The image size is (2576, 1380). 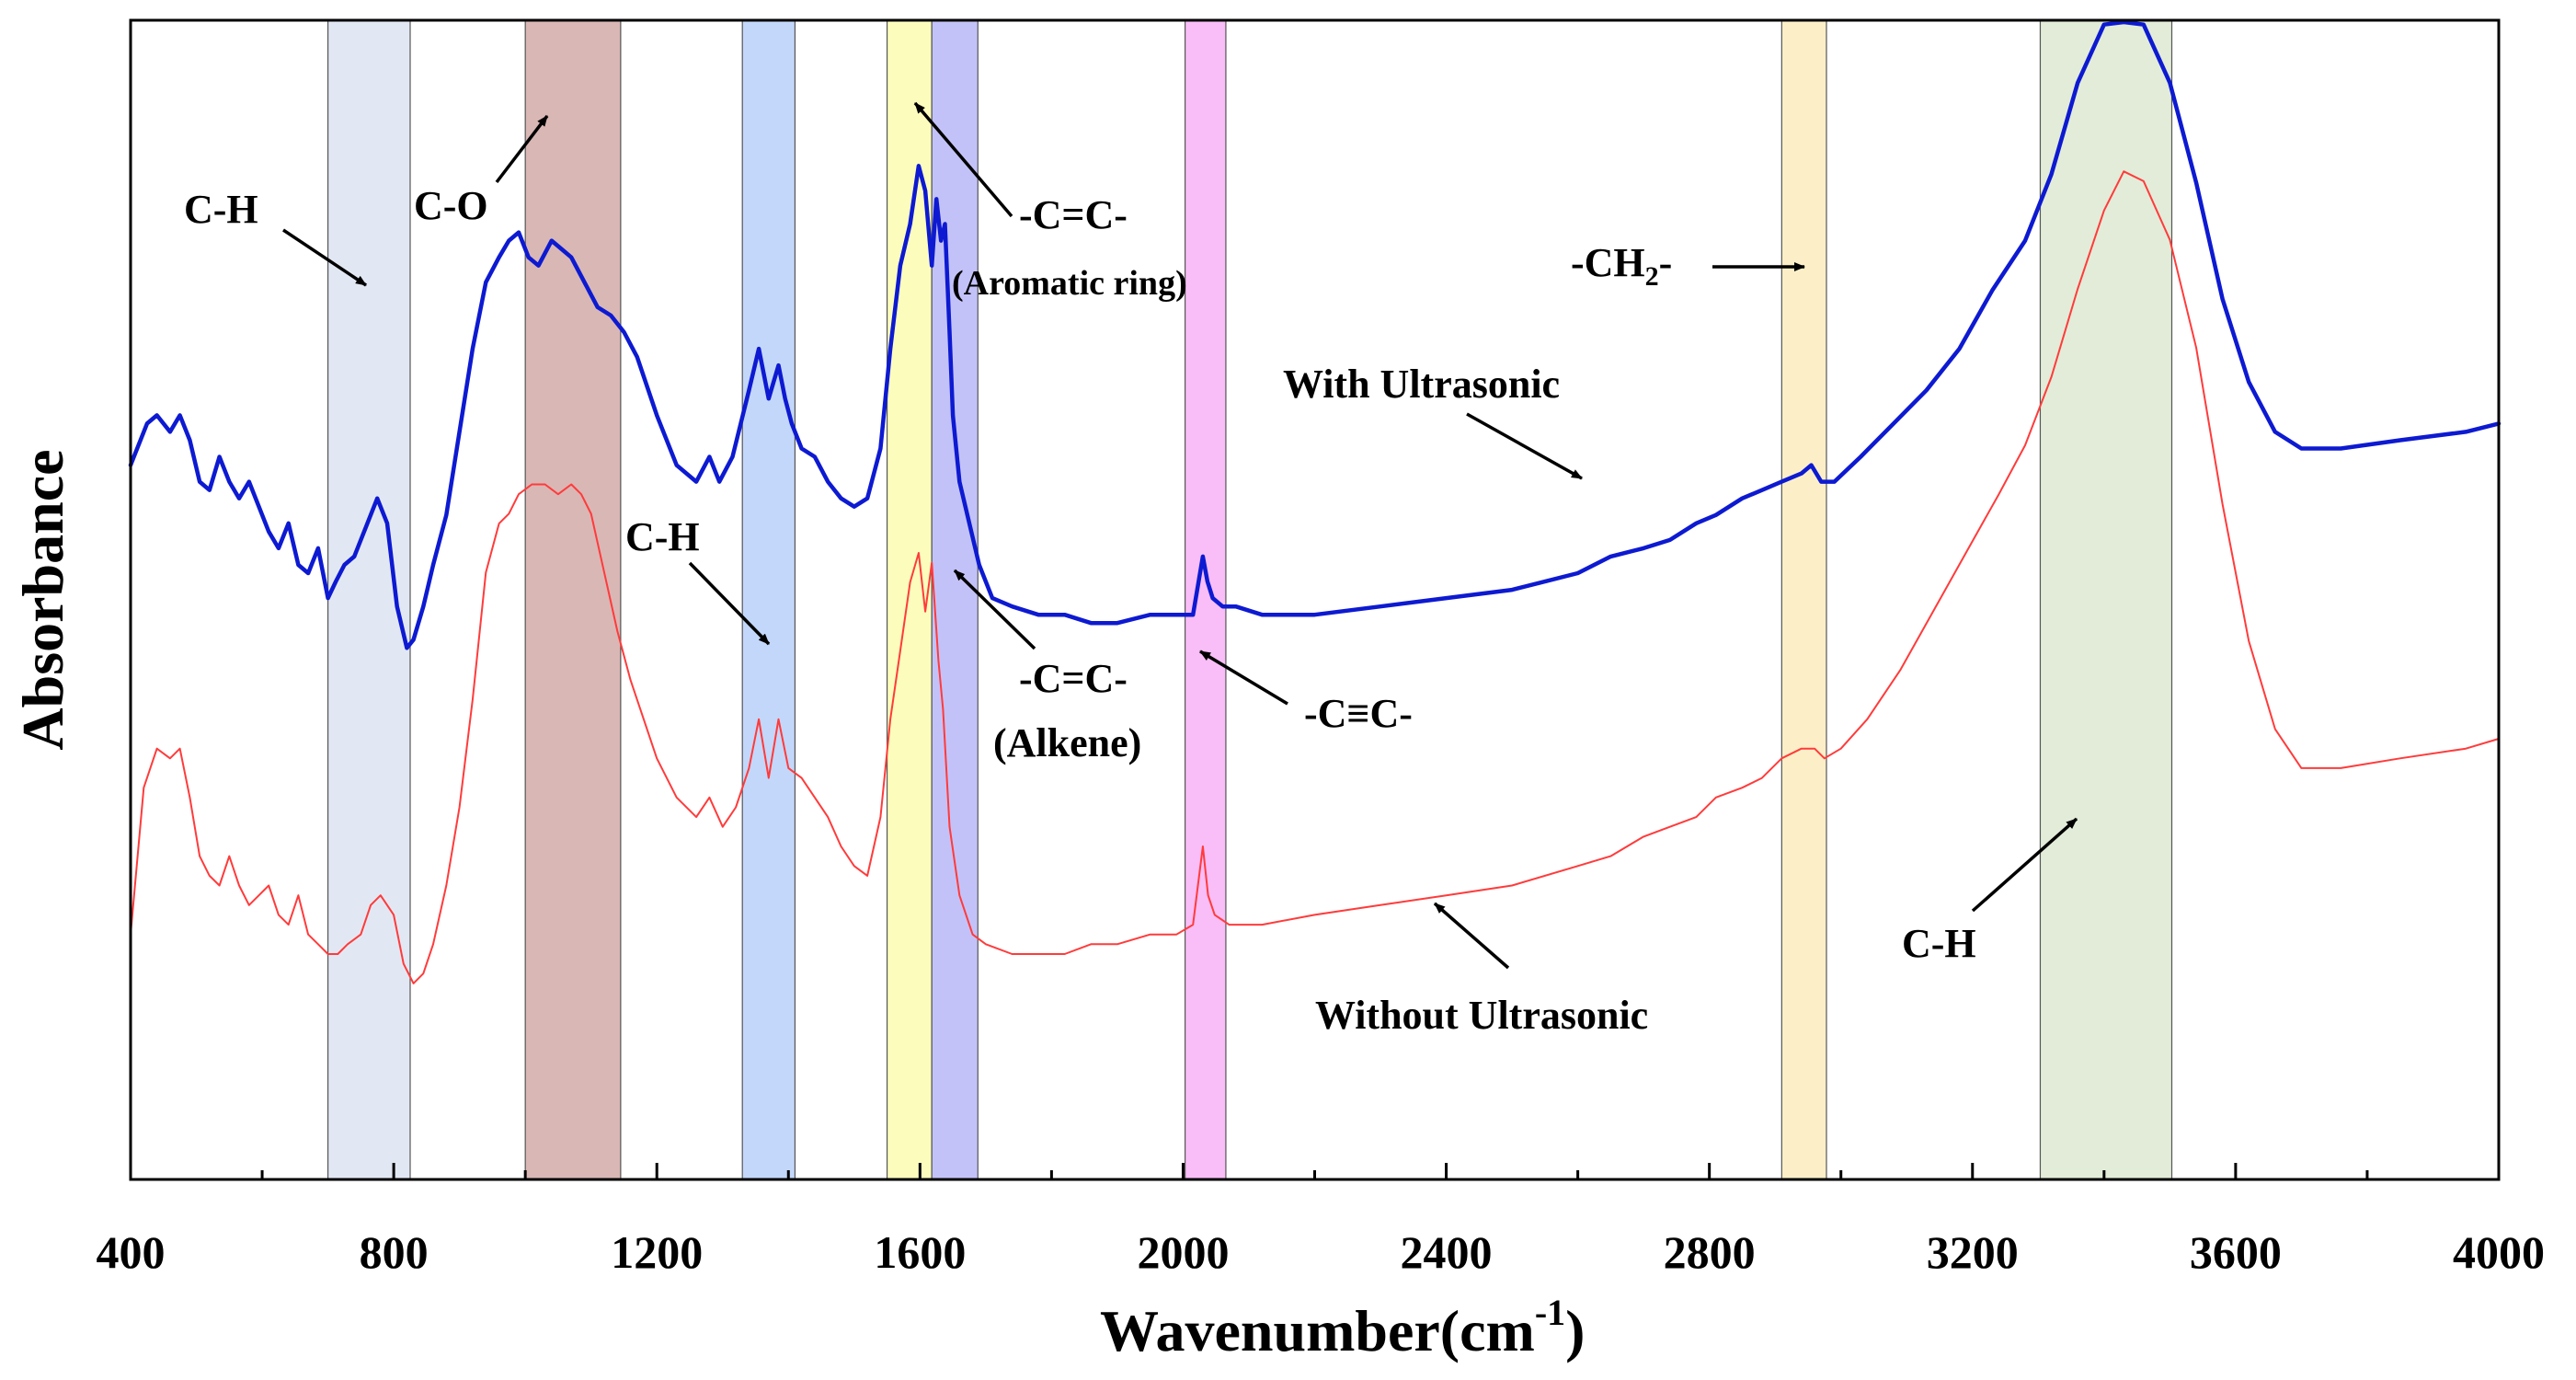 What do you see at coordinates (131, 1252) in the screenshot?
I see `x-tick-label: 400` at bounding box center [131, 1252].